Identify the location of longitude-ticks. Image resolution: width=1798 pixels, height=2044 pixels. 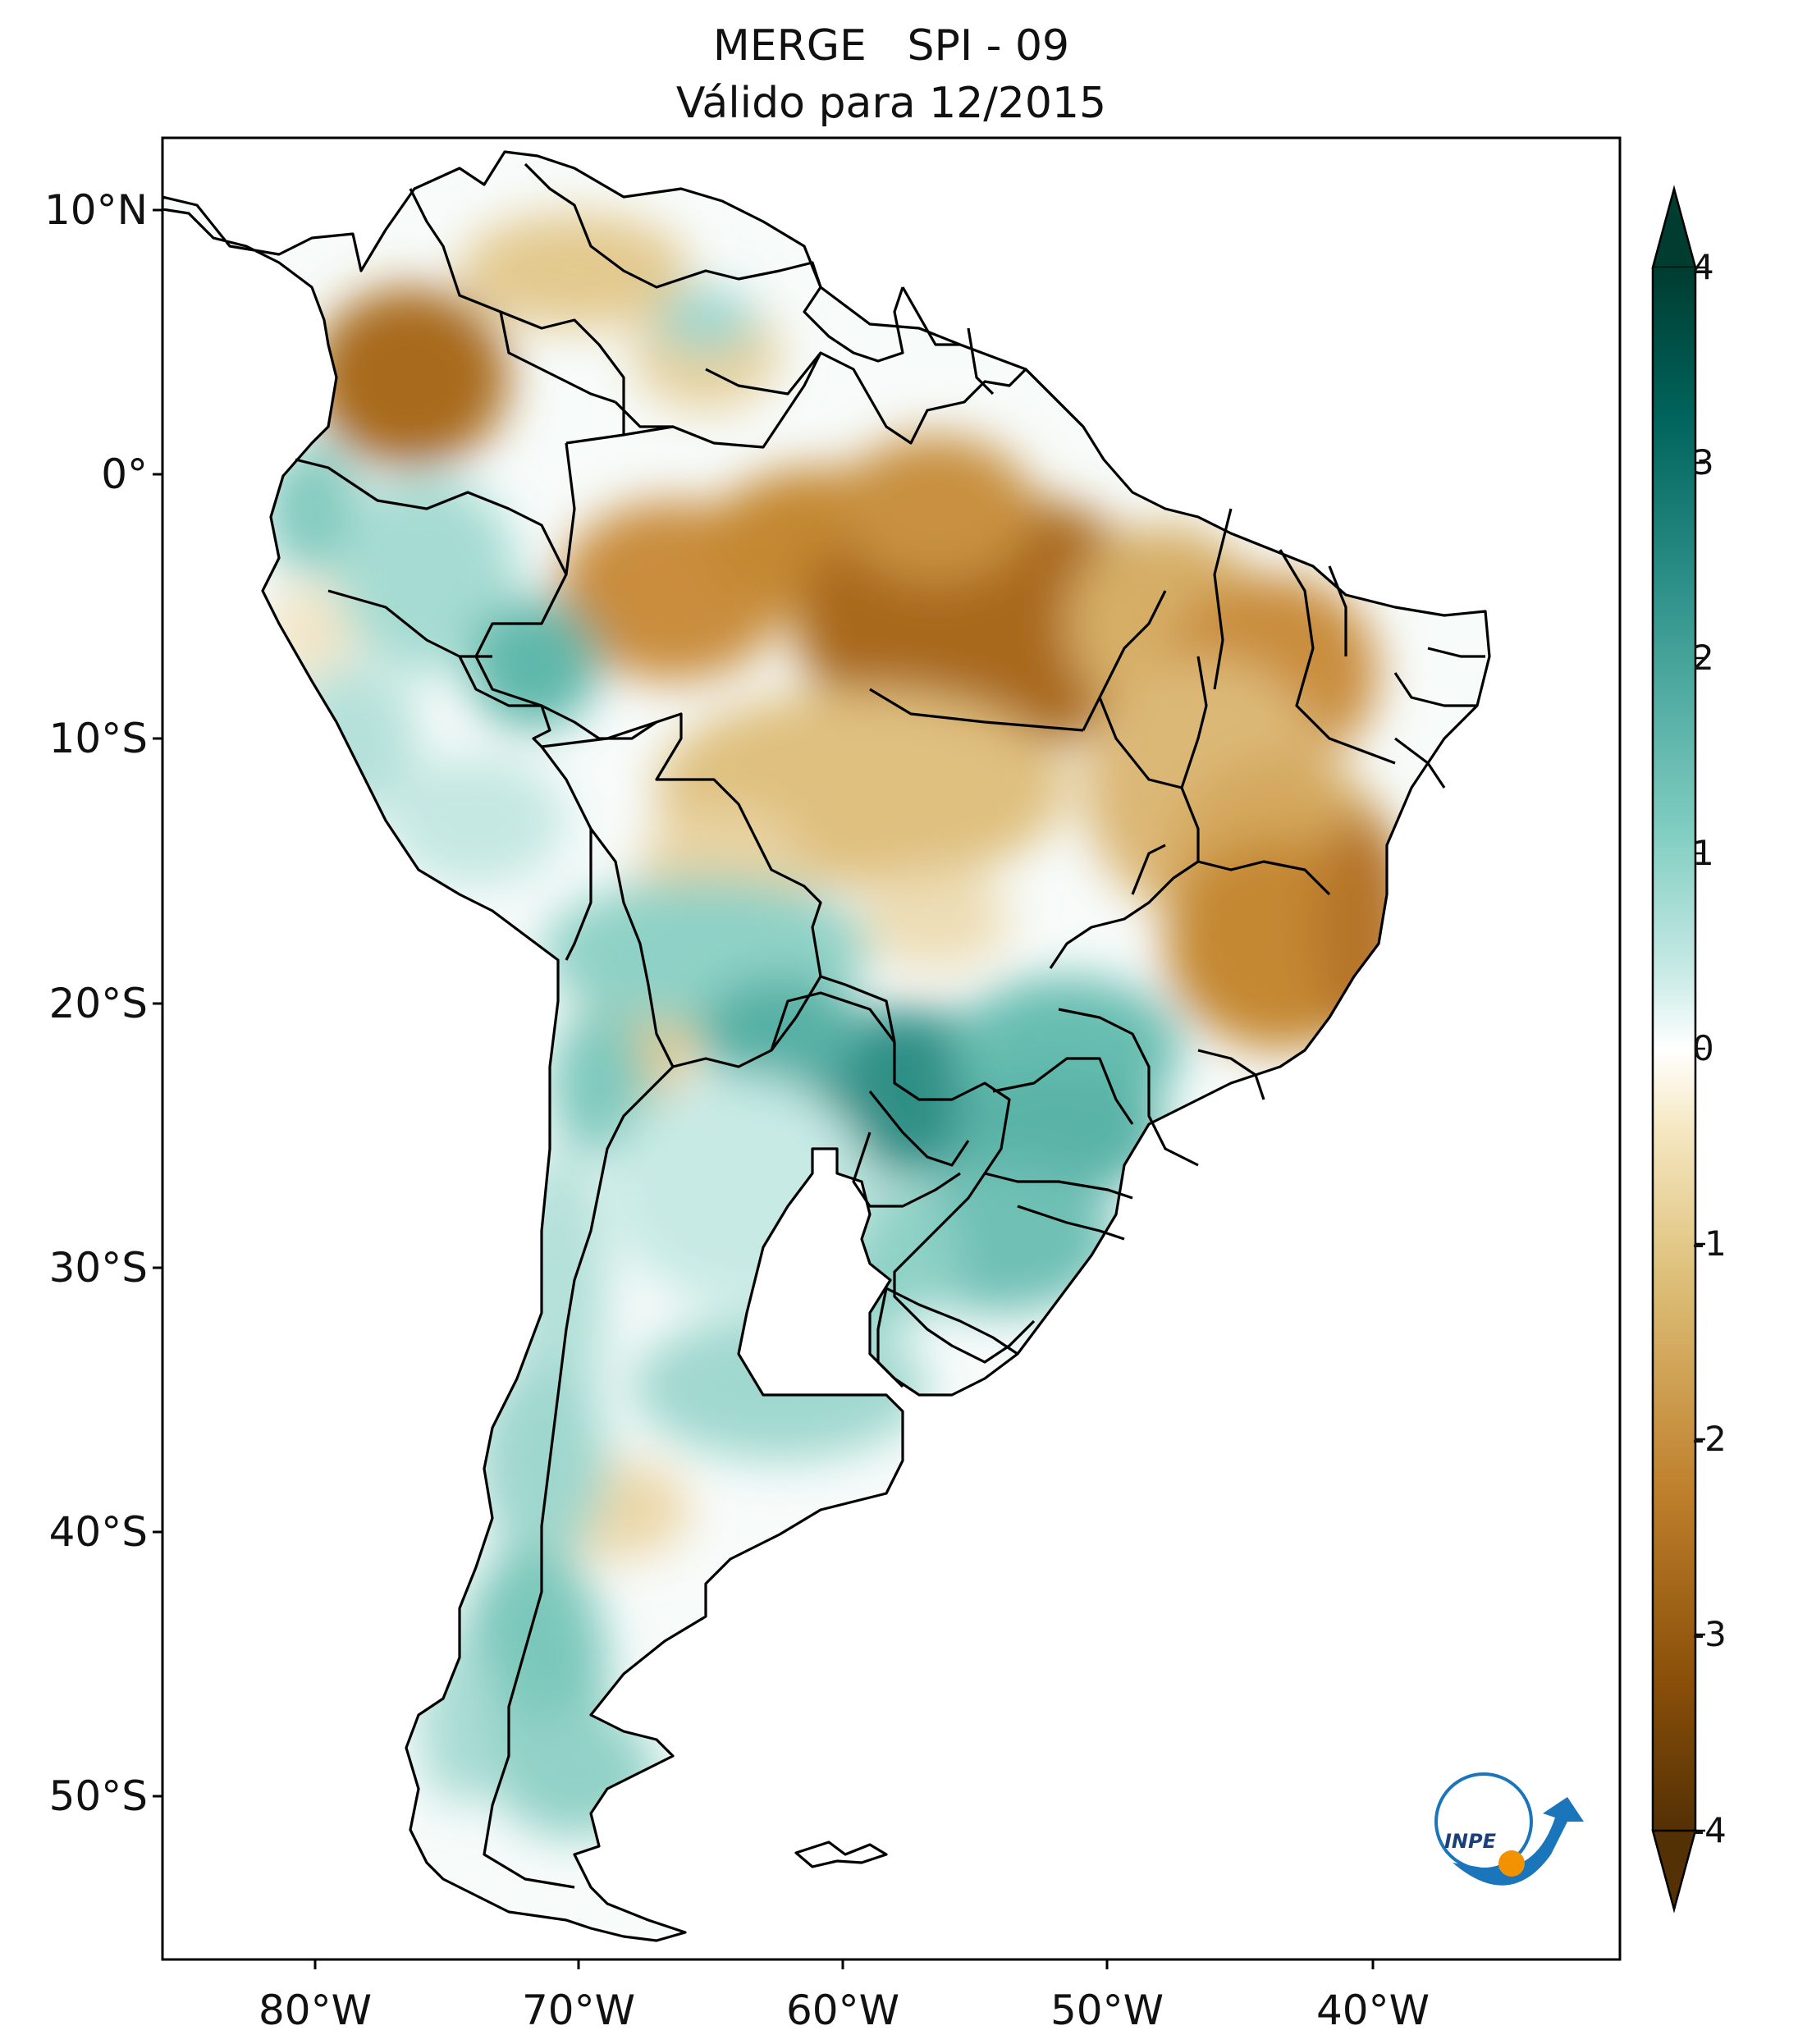
(844, 1964).